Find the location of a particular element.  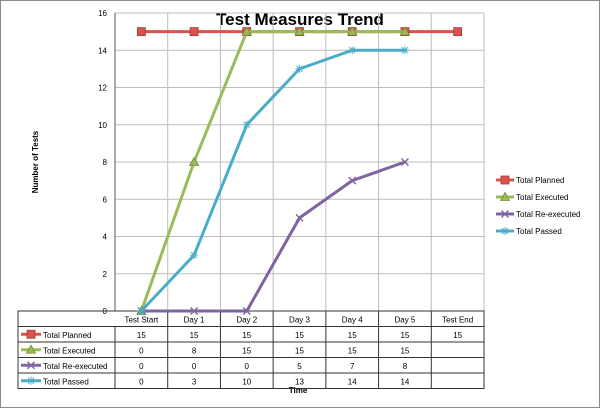

table-cell-value: 5 is located at coordinates (299, 366).